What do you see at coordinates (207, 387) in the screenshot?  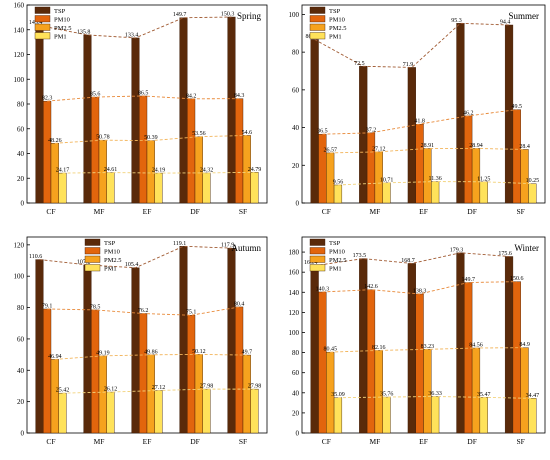 I see `data-label: 27.98` at bounding box center [207, 387].